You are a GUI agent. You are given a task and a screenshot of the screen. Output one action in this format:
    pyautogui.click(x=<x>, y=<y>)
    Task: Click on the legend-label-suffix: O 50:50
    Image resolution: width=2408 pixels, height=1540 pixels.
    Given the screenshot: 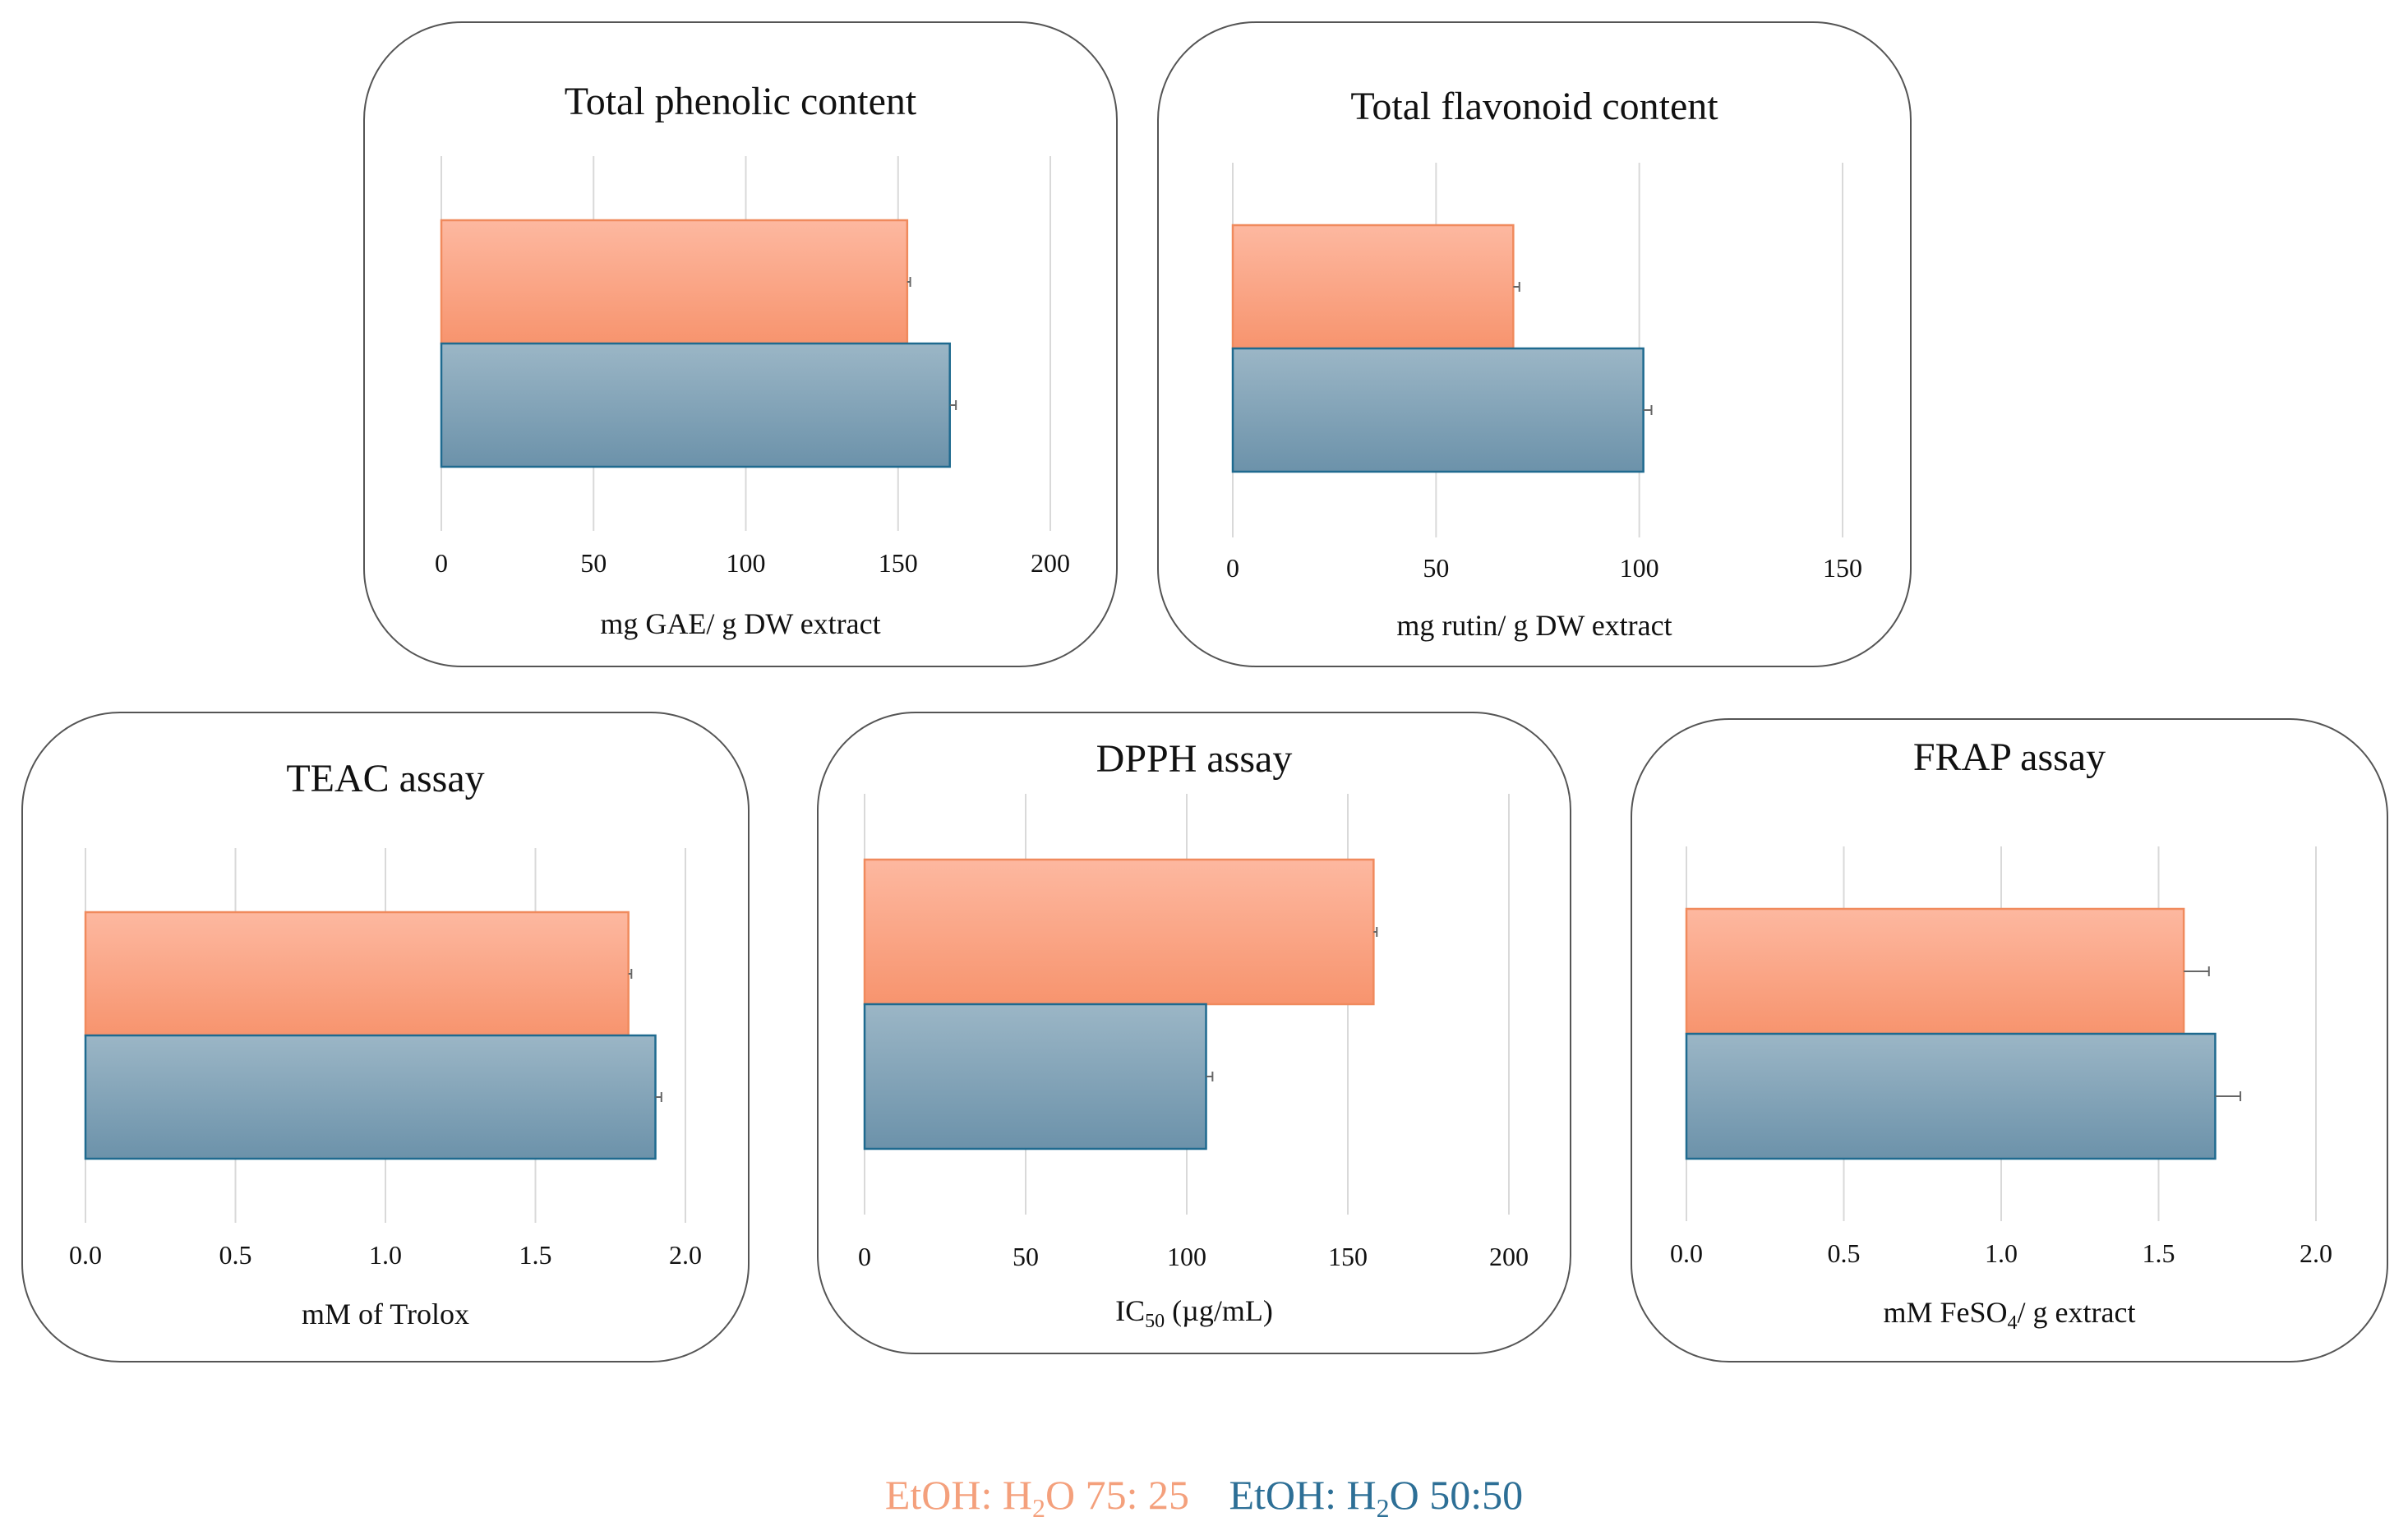 What is the action you would take?
    pyautogui.click(x=1456, y=1495)
    